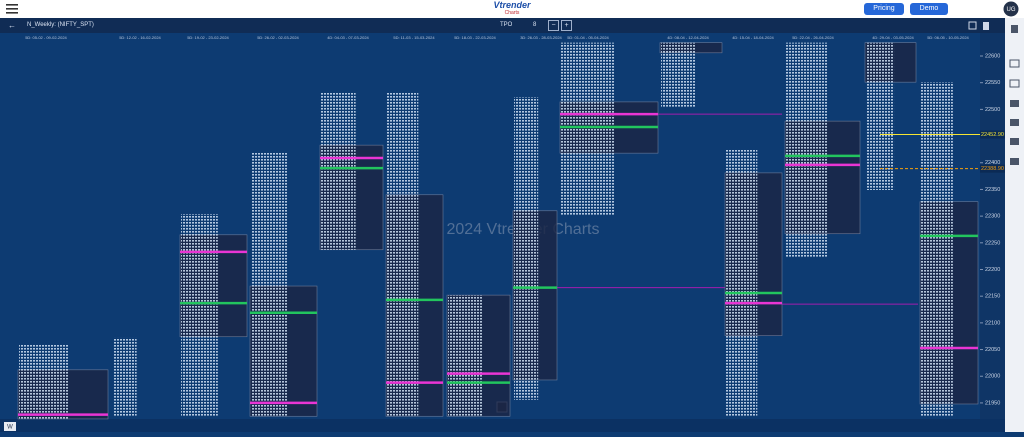 The height and width of the screenshot is (437, 1024). Describe the element at coordinates (278, 37) in the screenshot. I see `week-label: 5D: 26-02 - 02-03-2024` at that location.